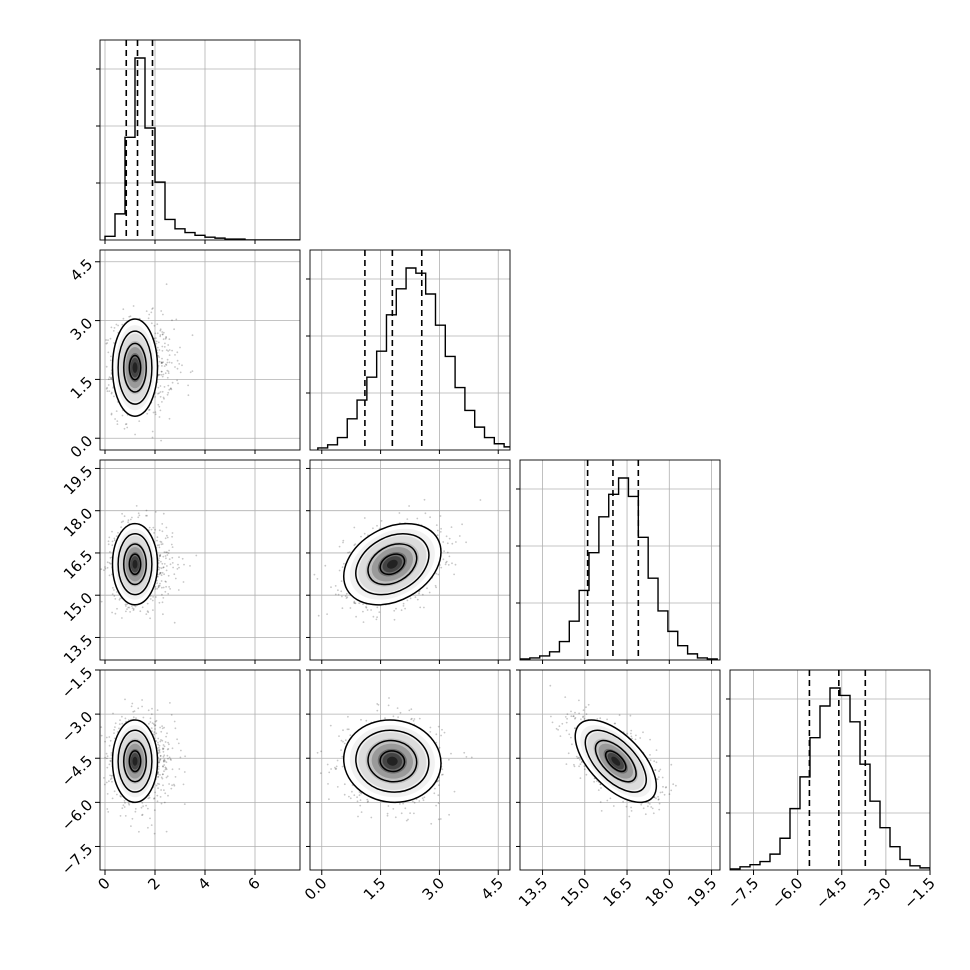  Describe the element at coordinates (394, 761) in the screenshot. I see `panel-content` at that location.